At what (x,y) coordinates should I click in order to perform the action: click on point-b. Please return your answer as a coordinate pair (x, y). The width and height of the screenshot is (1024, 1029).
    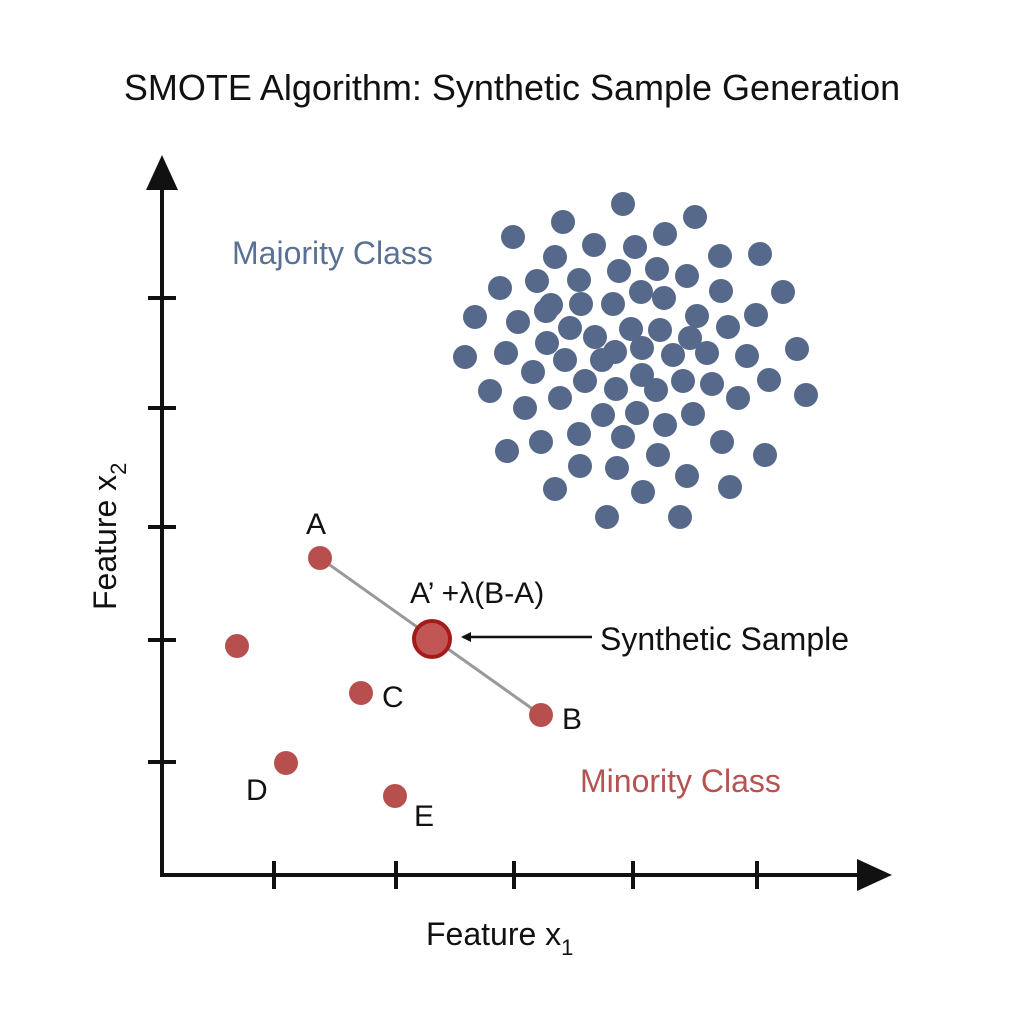
    Looking at the image, I should click on (541, 715).